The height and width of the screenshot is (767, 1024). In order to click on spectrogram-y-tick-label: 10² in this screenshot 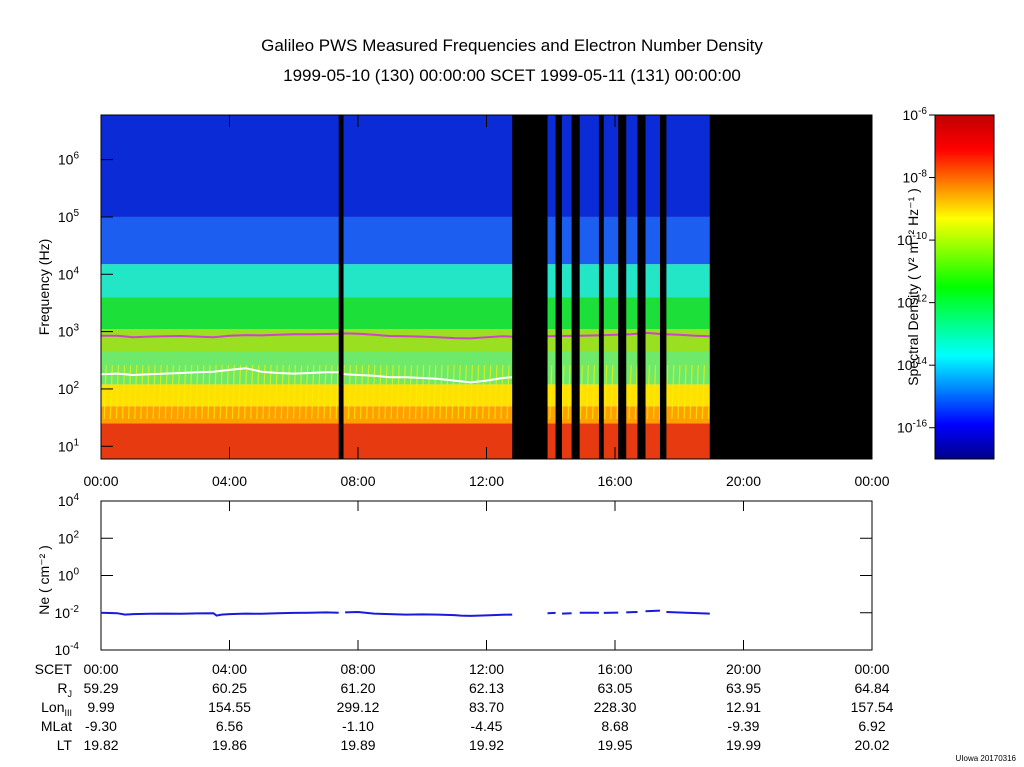, I will do `click(69, 388)`.